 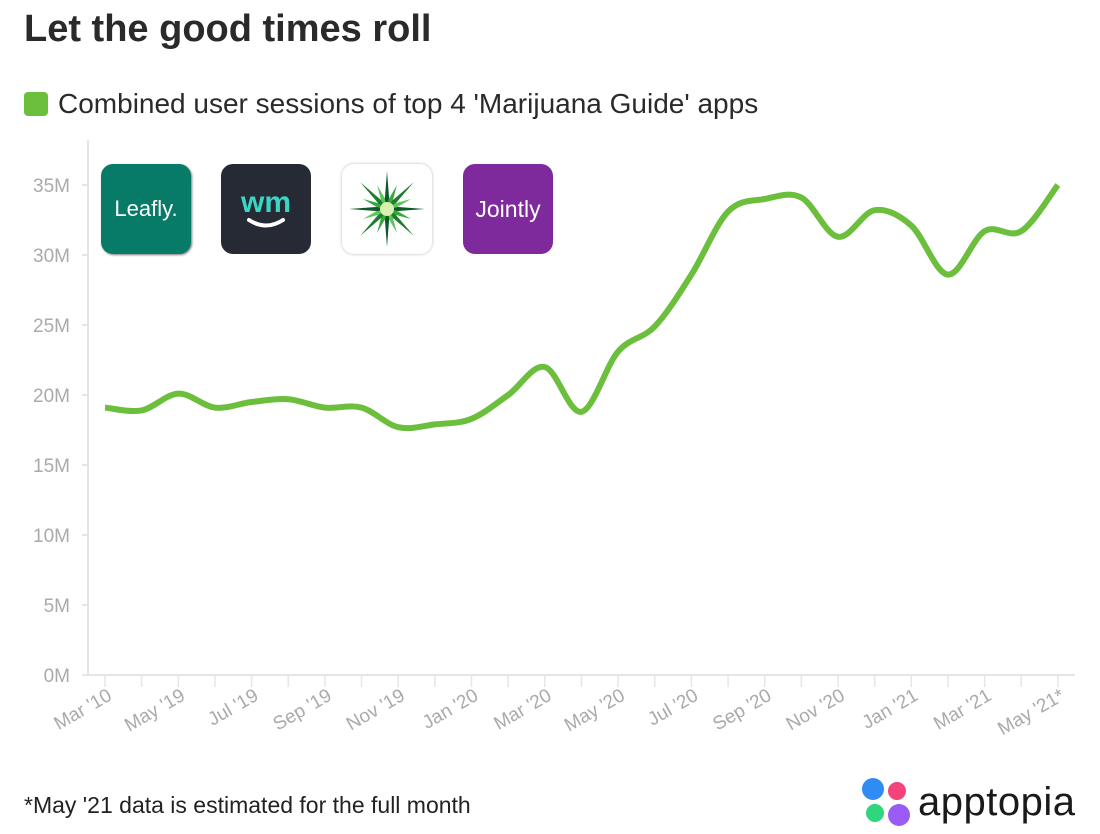 I want to click on legend-swatch, so click(x=36, y=104).